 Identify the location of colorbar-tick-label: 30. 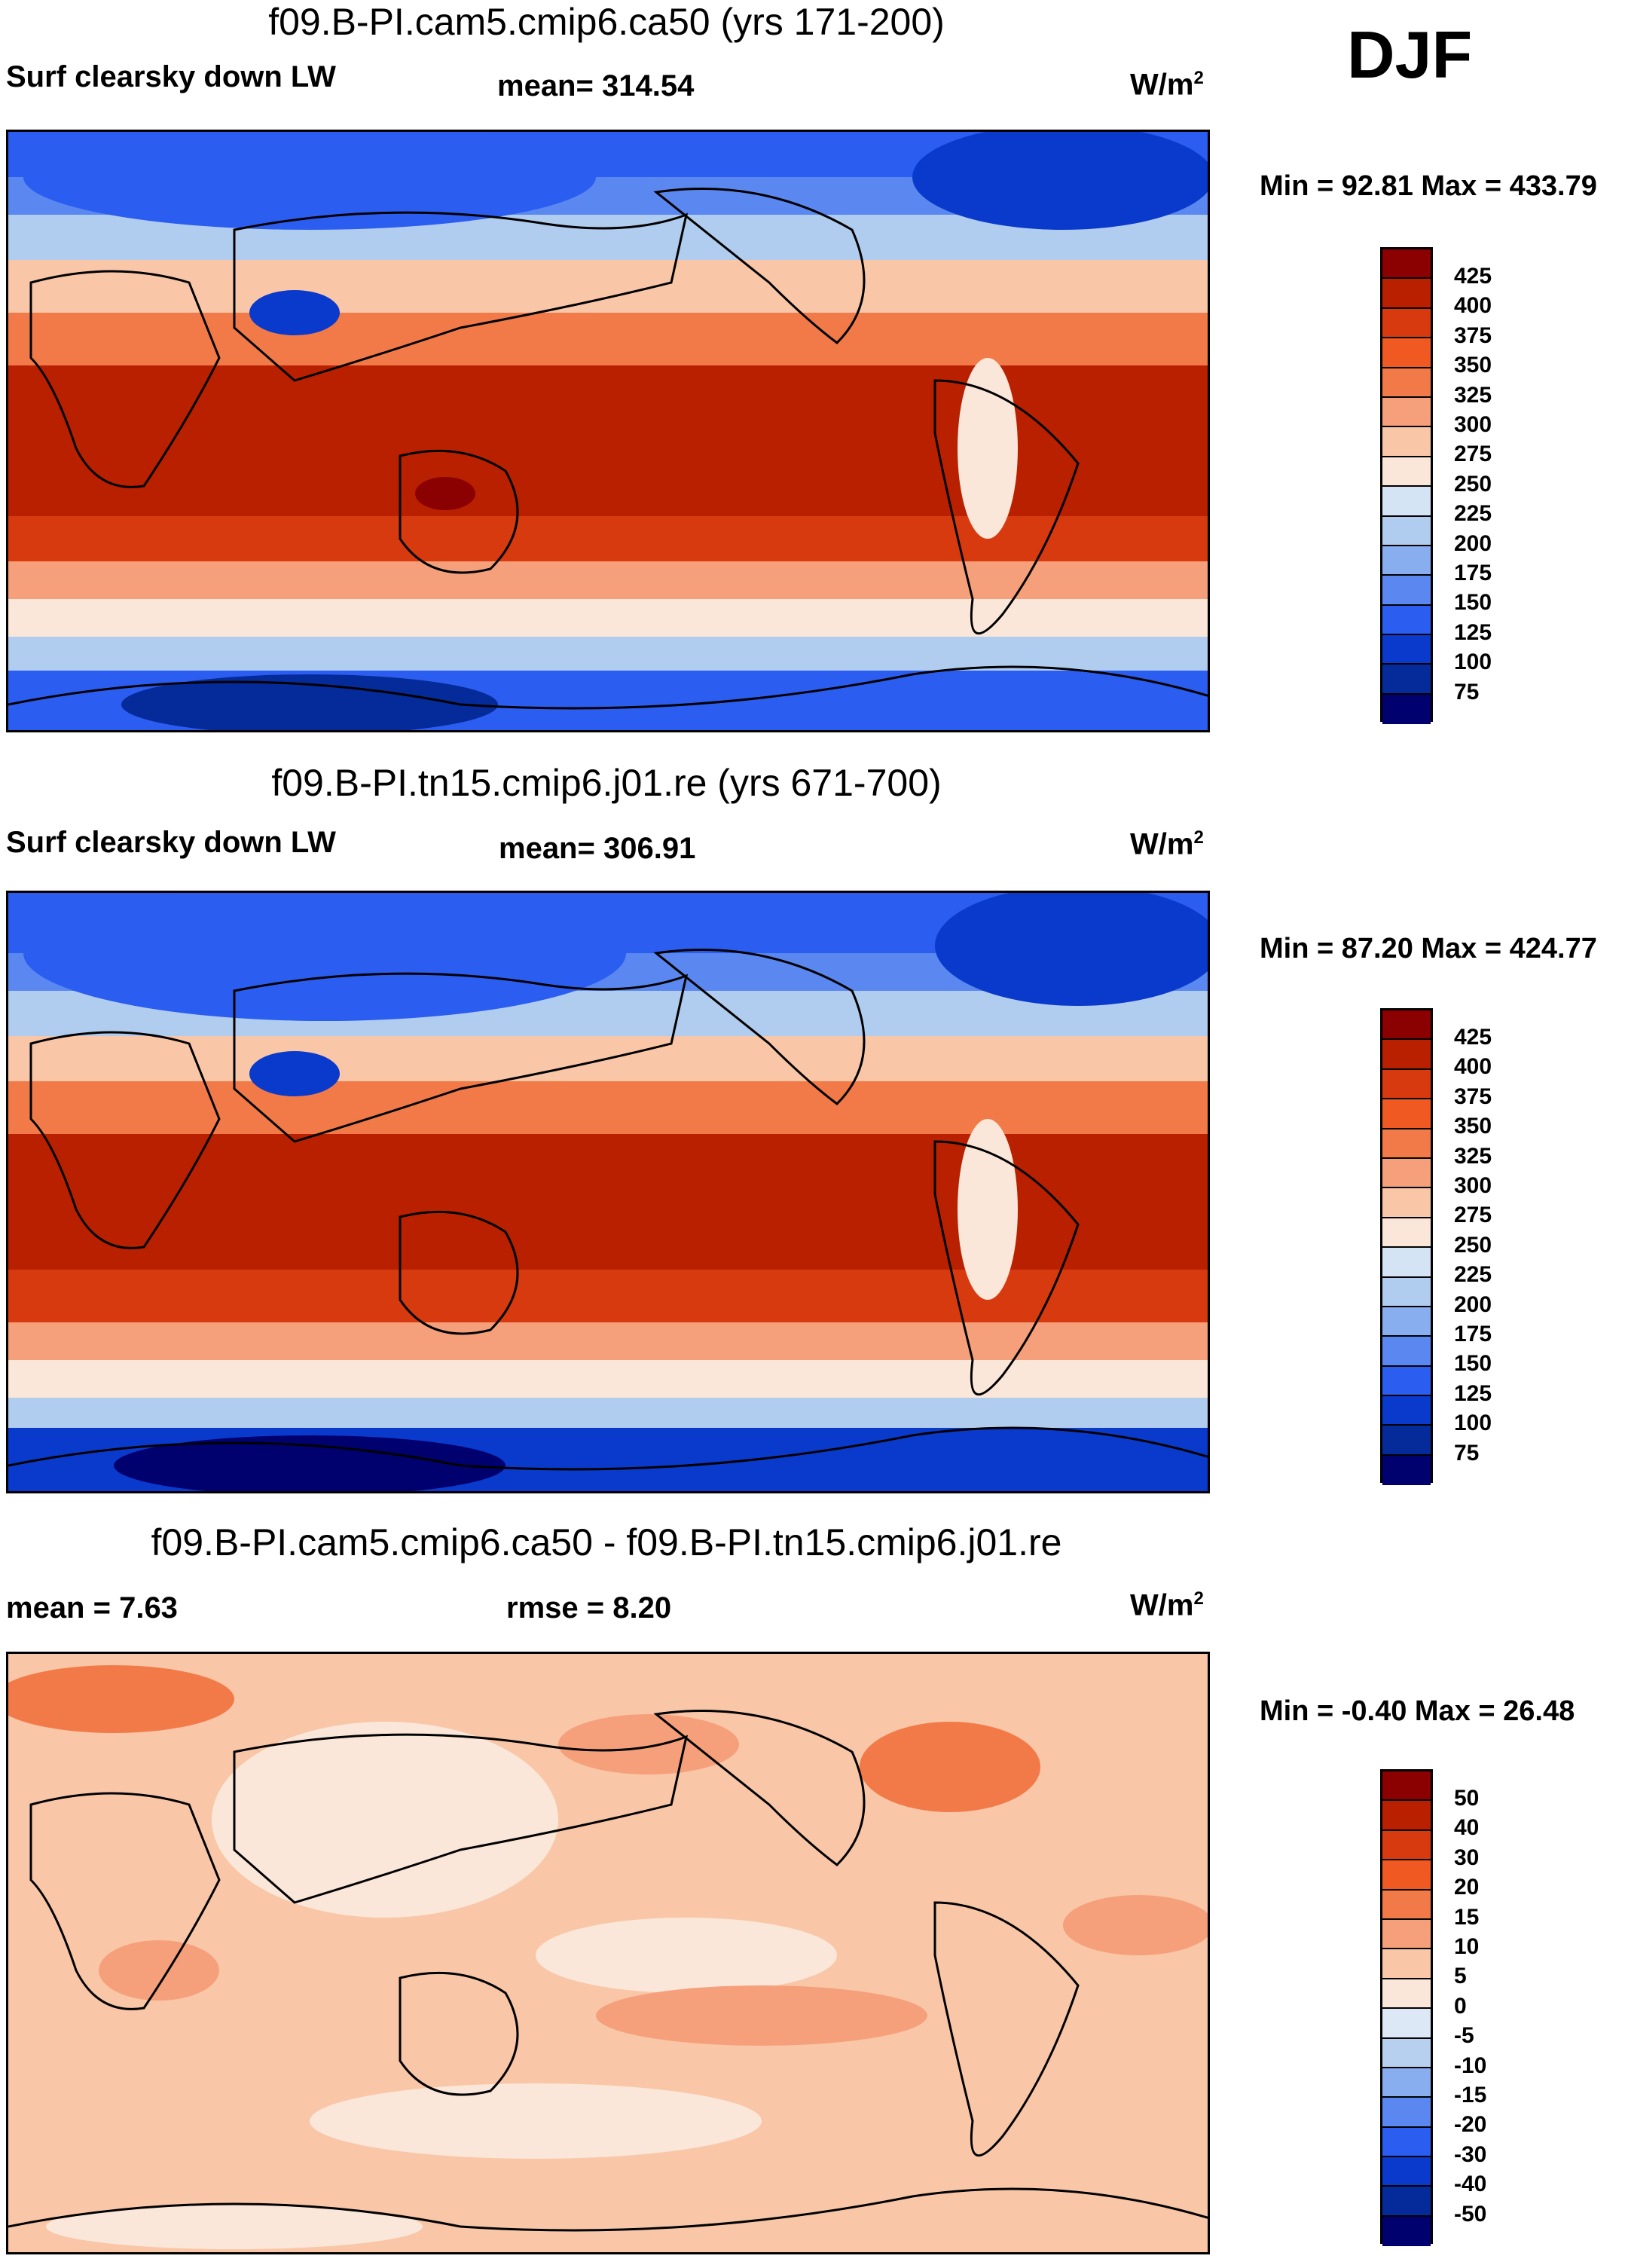
(1467, 1857).